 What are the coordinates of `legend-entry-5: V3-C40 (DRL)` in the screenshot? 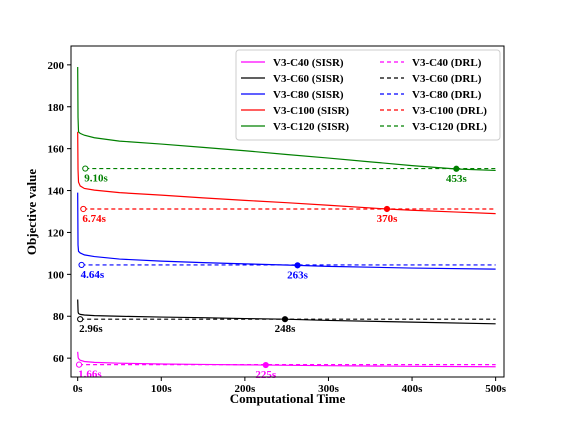 It's located at (447, 63).